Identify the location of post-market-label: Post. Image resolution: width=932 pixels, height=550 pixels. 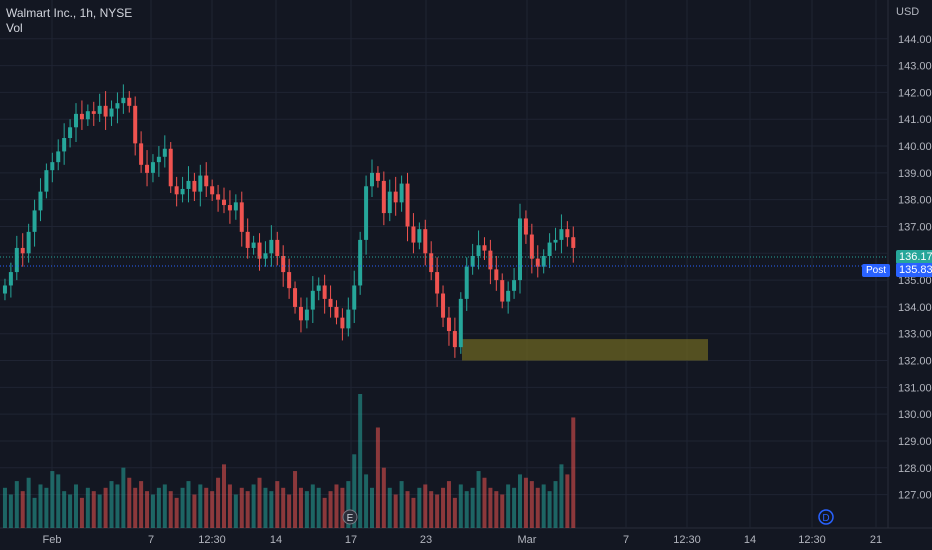
(876, 270).